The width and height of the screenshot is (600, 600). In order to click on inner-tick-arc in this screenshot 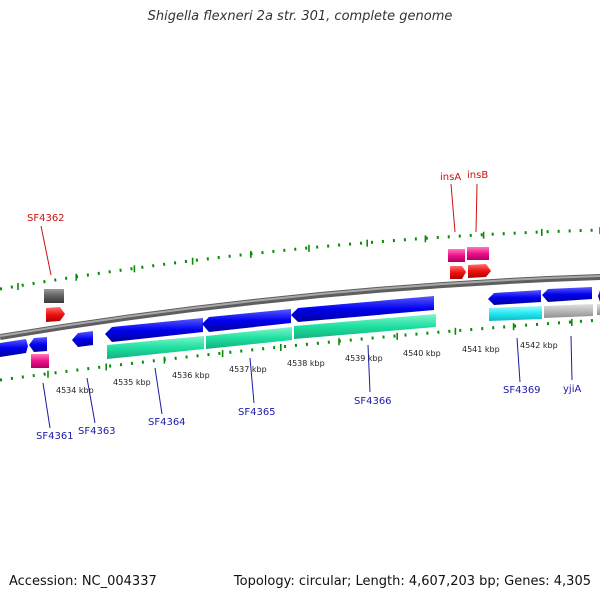, I will do `click(300, 350)`.